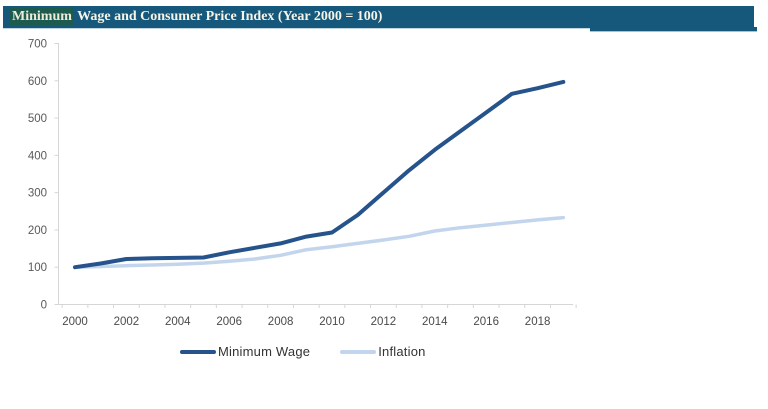 This screenshot has height=409, width=768. I want to click on x-axis-labels: 2000 2002 2004 2006 2008 2010 2012 2014 2016 2018, so click(306, 322).